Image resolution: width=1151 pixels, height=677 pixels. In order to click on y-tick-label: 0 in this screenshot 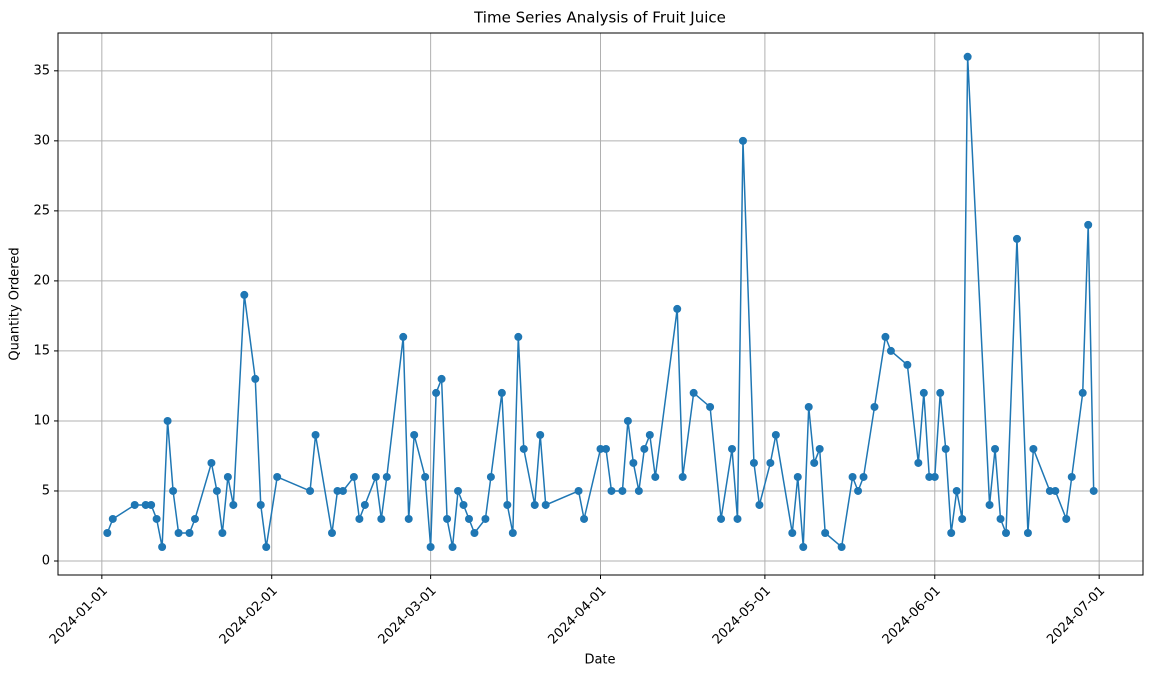, I will do `click(46, 560)`.